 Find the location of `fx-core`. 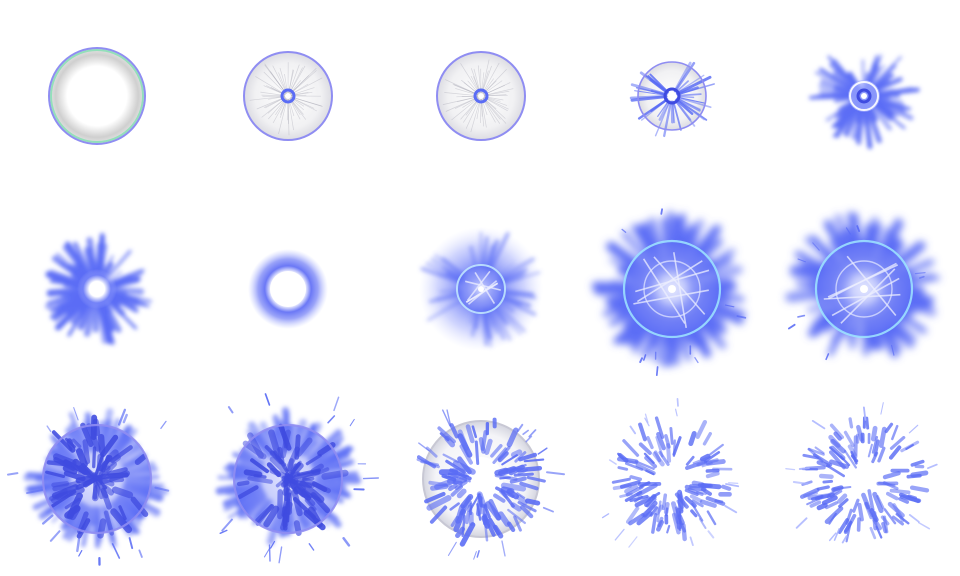

fx-core is located at coordinates (672, 96).